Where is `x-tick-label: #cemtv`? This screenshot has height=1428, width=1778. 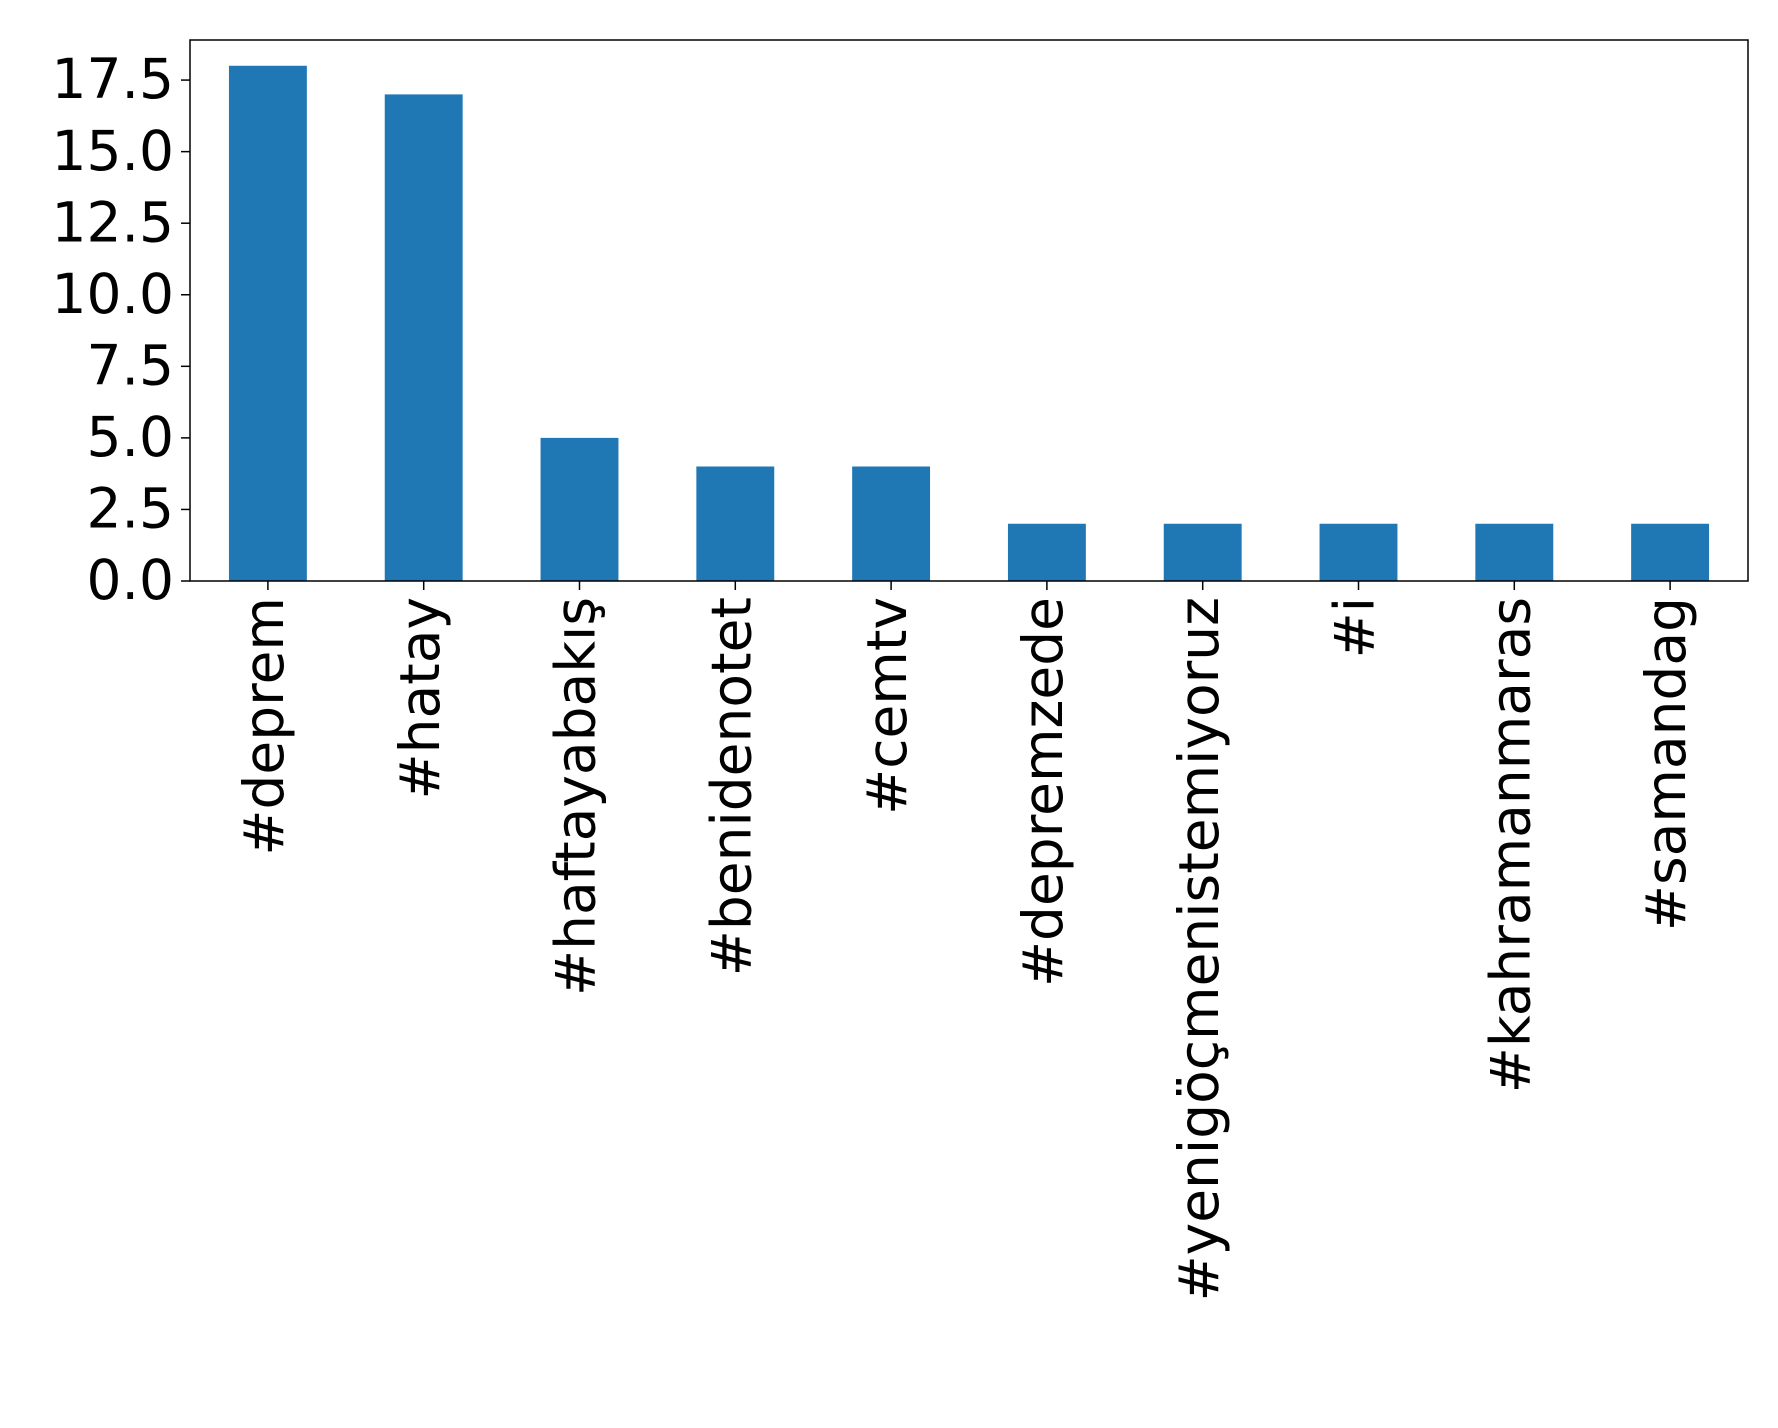 x-tick-label: #cemtv is located at coordinates (887, 706).